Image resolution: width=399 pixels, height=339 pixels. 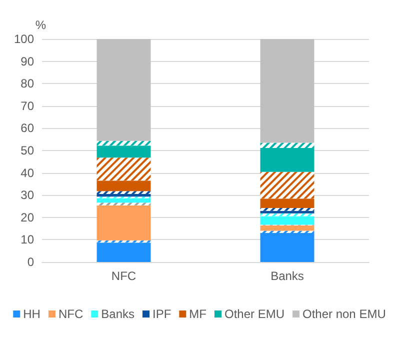 I want to click on legend-label: Banks, so click(x=117, y=314).